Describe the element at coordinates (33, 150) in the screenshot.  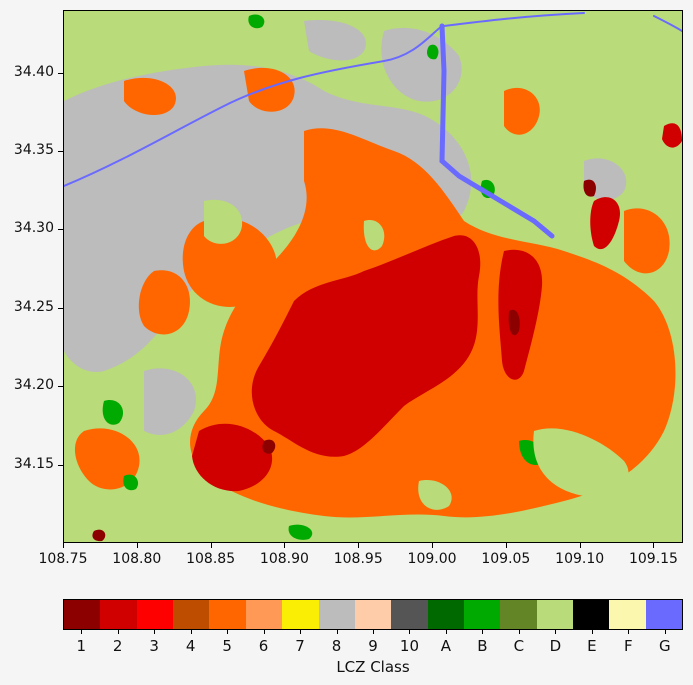
I see `y-tick-label: 34.35` at that location.